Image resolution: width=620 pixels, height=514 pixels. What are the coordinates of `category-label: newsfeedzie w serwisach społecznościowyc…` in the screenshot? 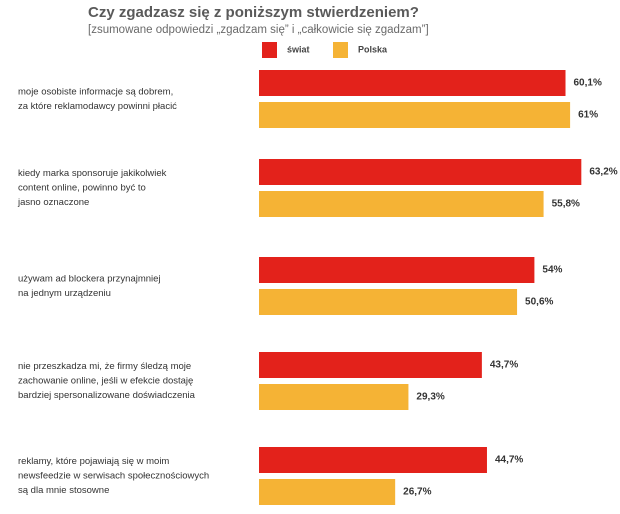 It's located at (113, 476).